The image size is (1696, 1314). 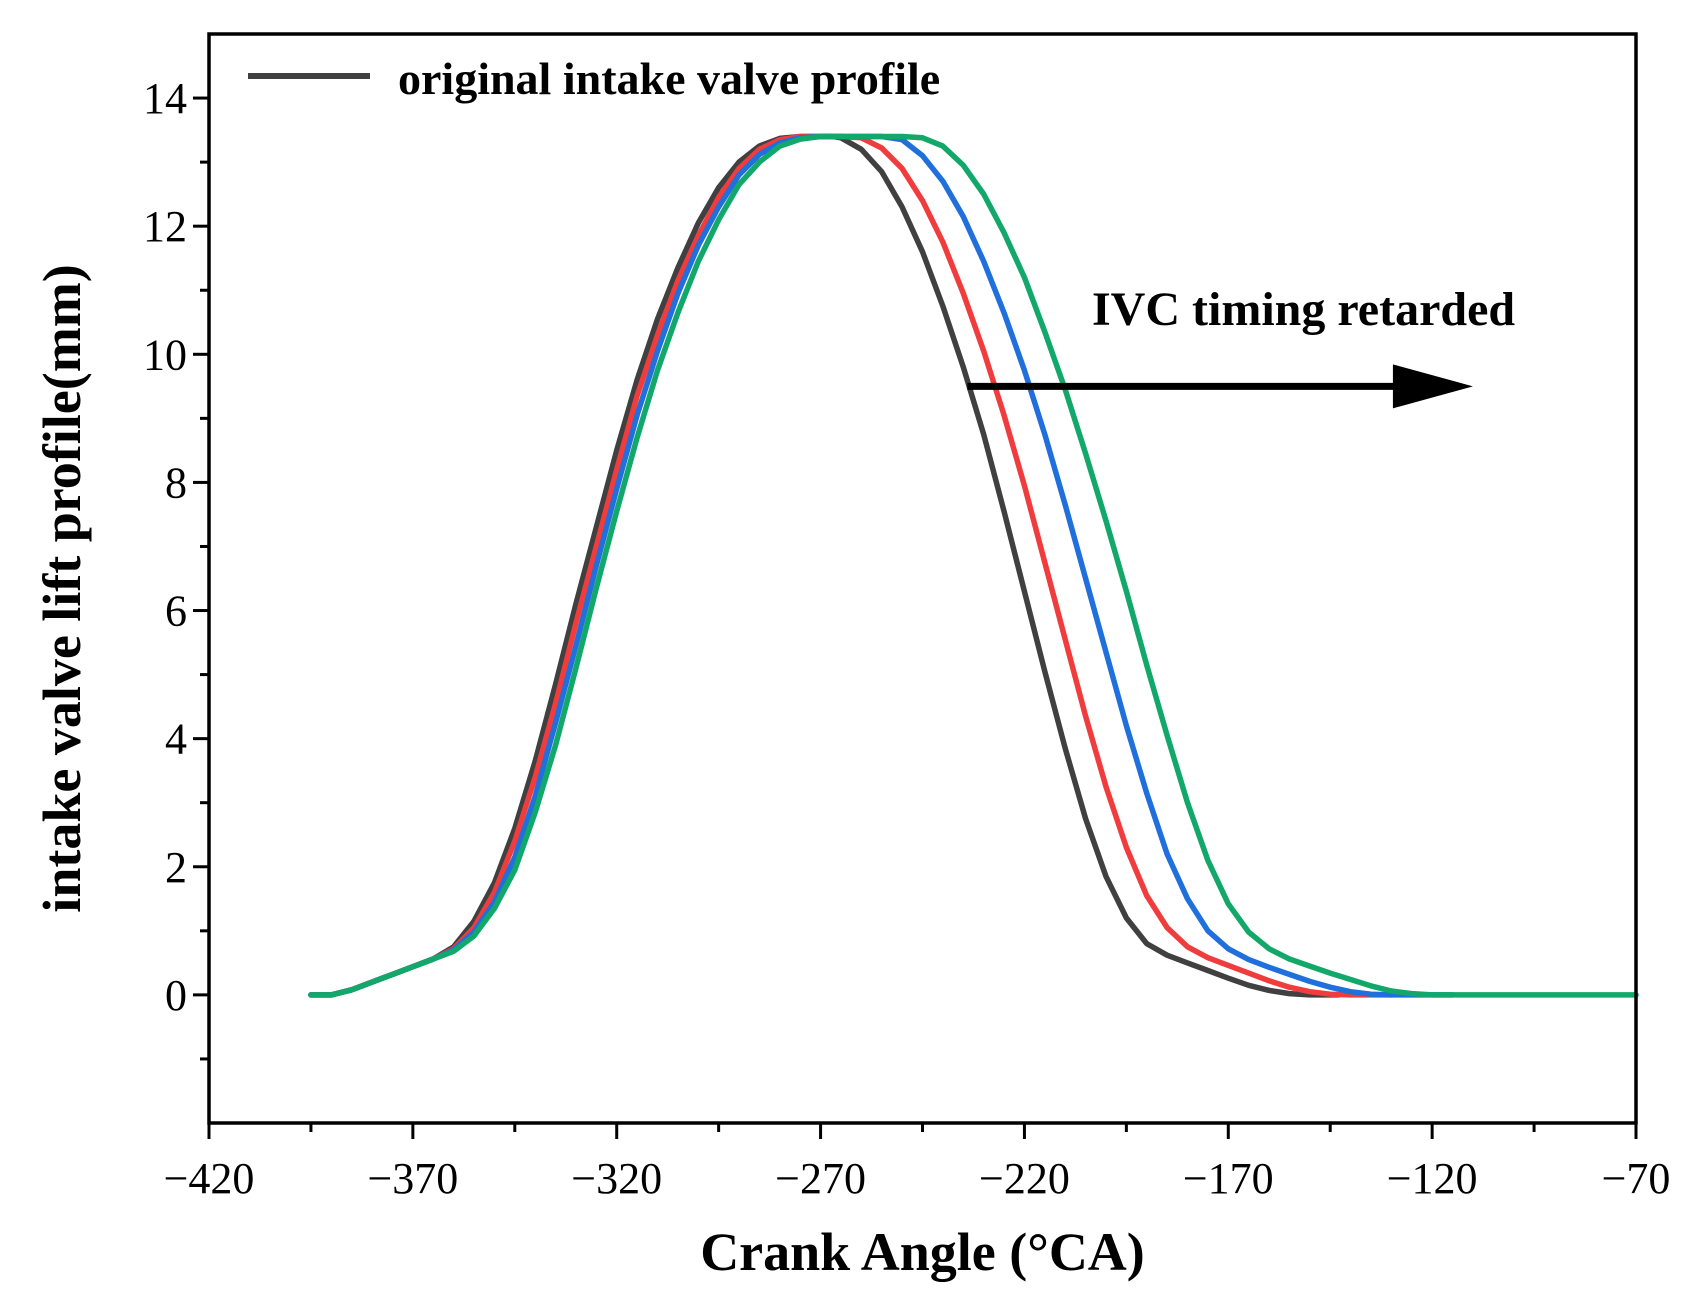 What do you see at coordinates (1432, 1178) in the screenshot?
I see `x-tick-label: −120` at bounding box center [1432, 1178].